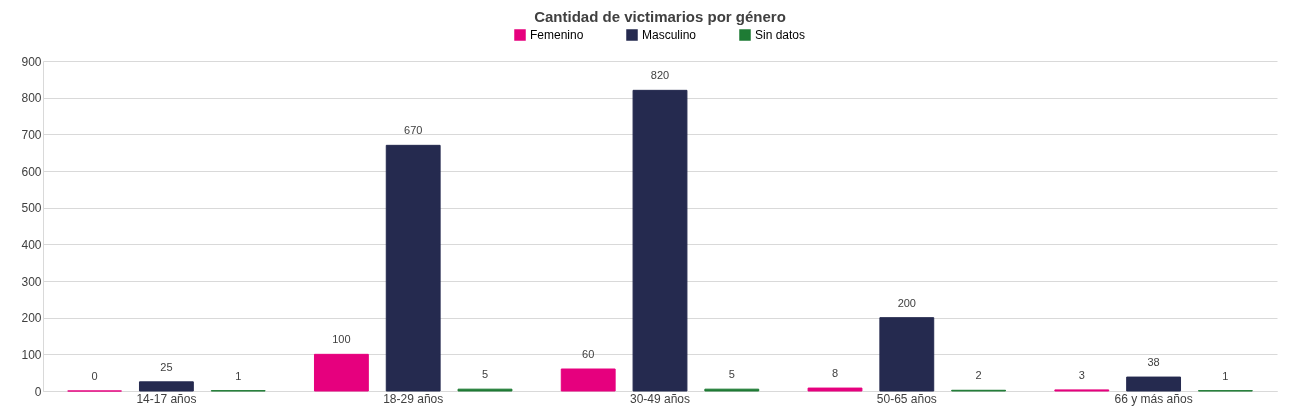  Describe the element at coordinates (669, 35) in the screenshot. I see `legend-label: Masculino` at that location.